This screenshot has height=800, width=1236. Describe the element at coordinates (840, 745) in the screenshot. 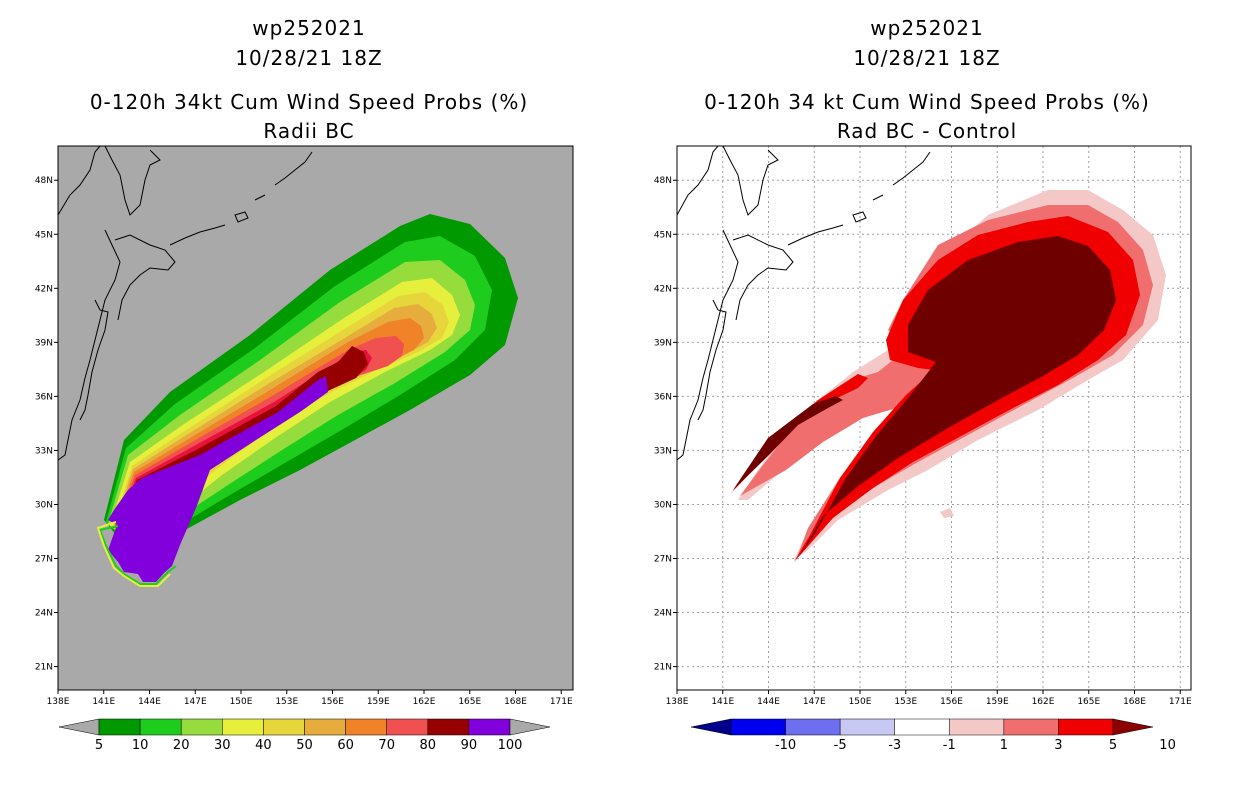

I see `colorbar-label: -5` at that location.